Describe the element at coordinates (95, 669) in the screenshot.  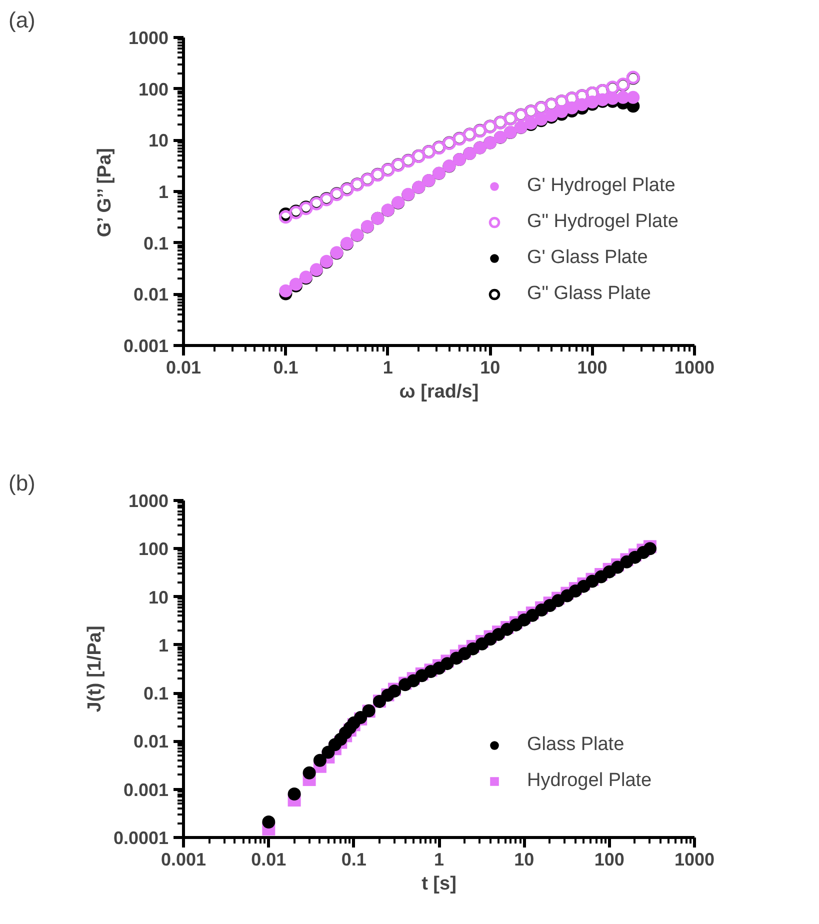
I see `y-axis-title: J(t) [1/Pa]` at that location.